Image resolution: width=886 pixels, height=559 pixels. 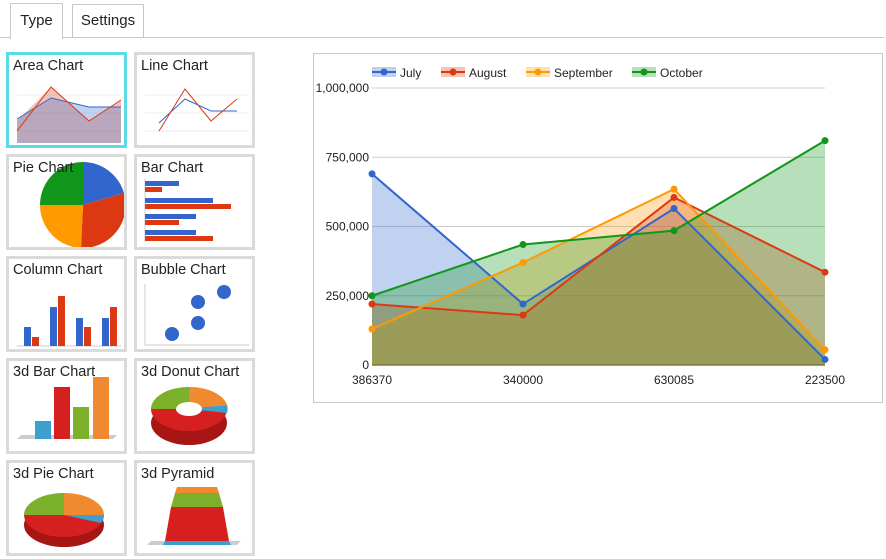 I want to click on y-tick-label: 1,000,000, so click(x=343, y=88).